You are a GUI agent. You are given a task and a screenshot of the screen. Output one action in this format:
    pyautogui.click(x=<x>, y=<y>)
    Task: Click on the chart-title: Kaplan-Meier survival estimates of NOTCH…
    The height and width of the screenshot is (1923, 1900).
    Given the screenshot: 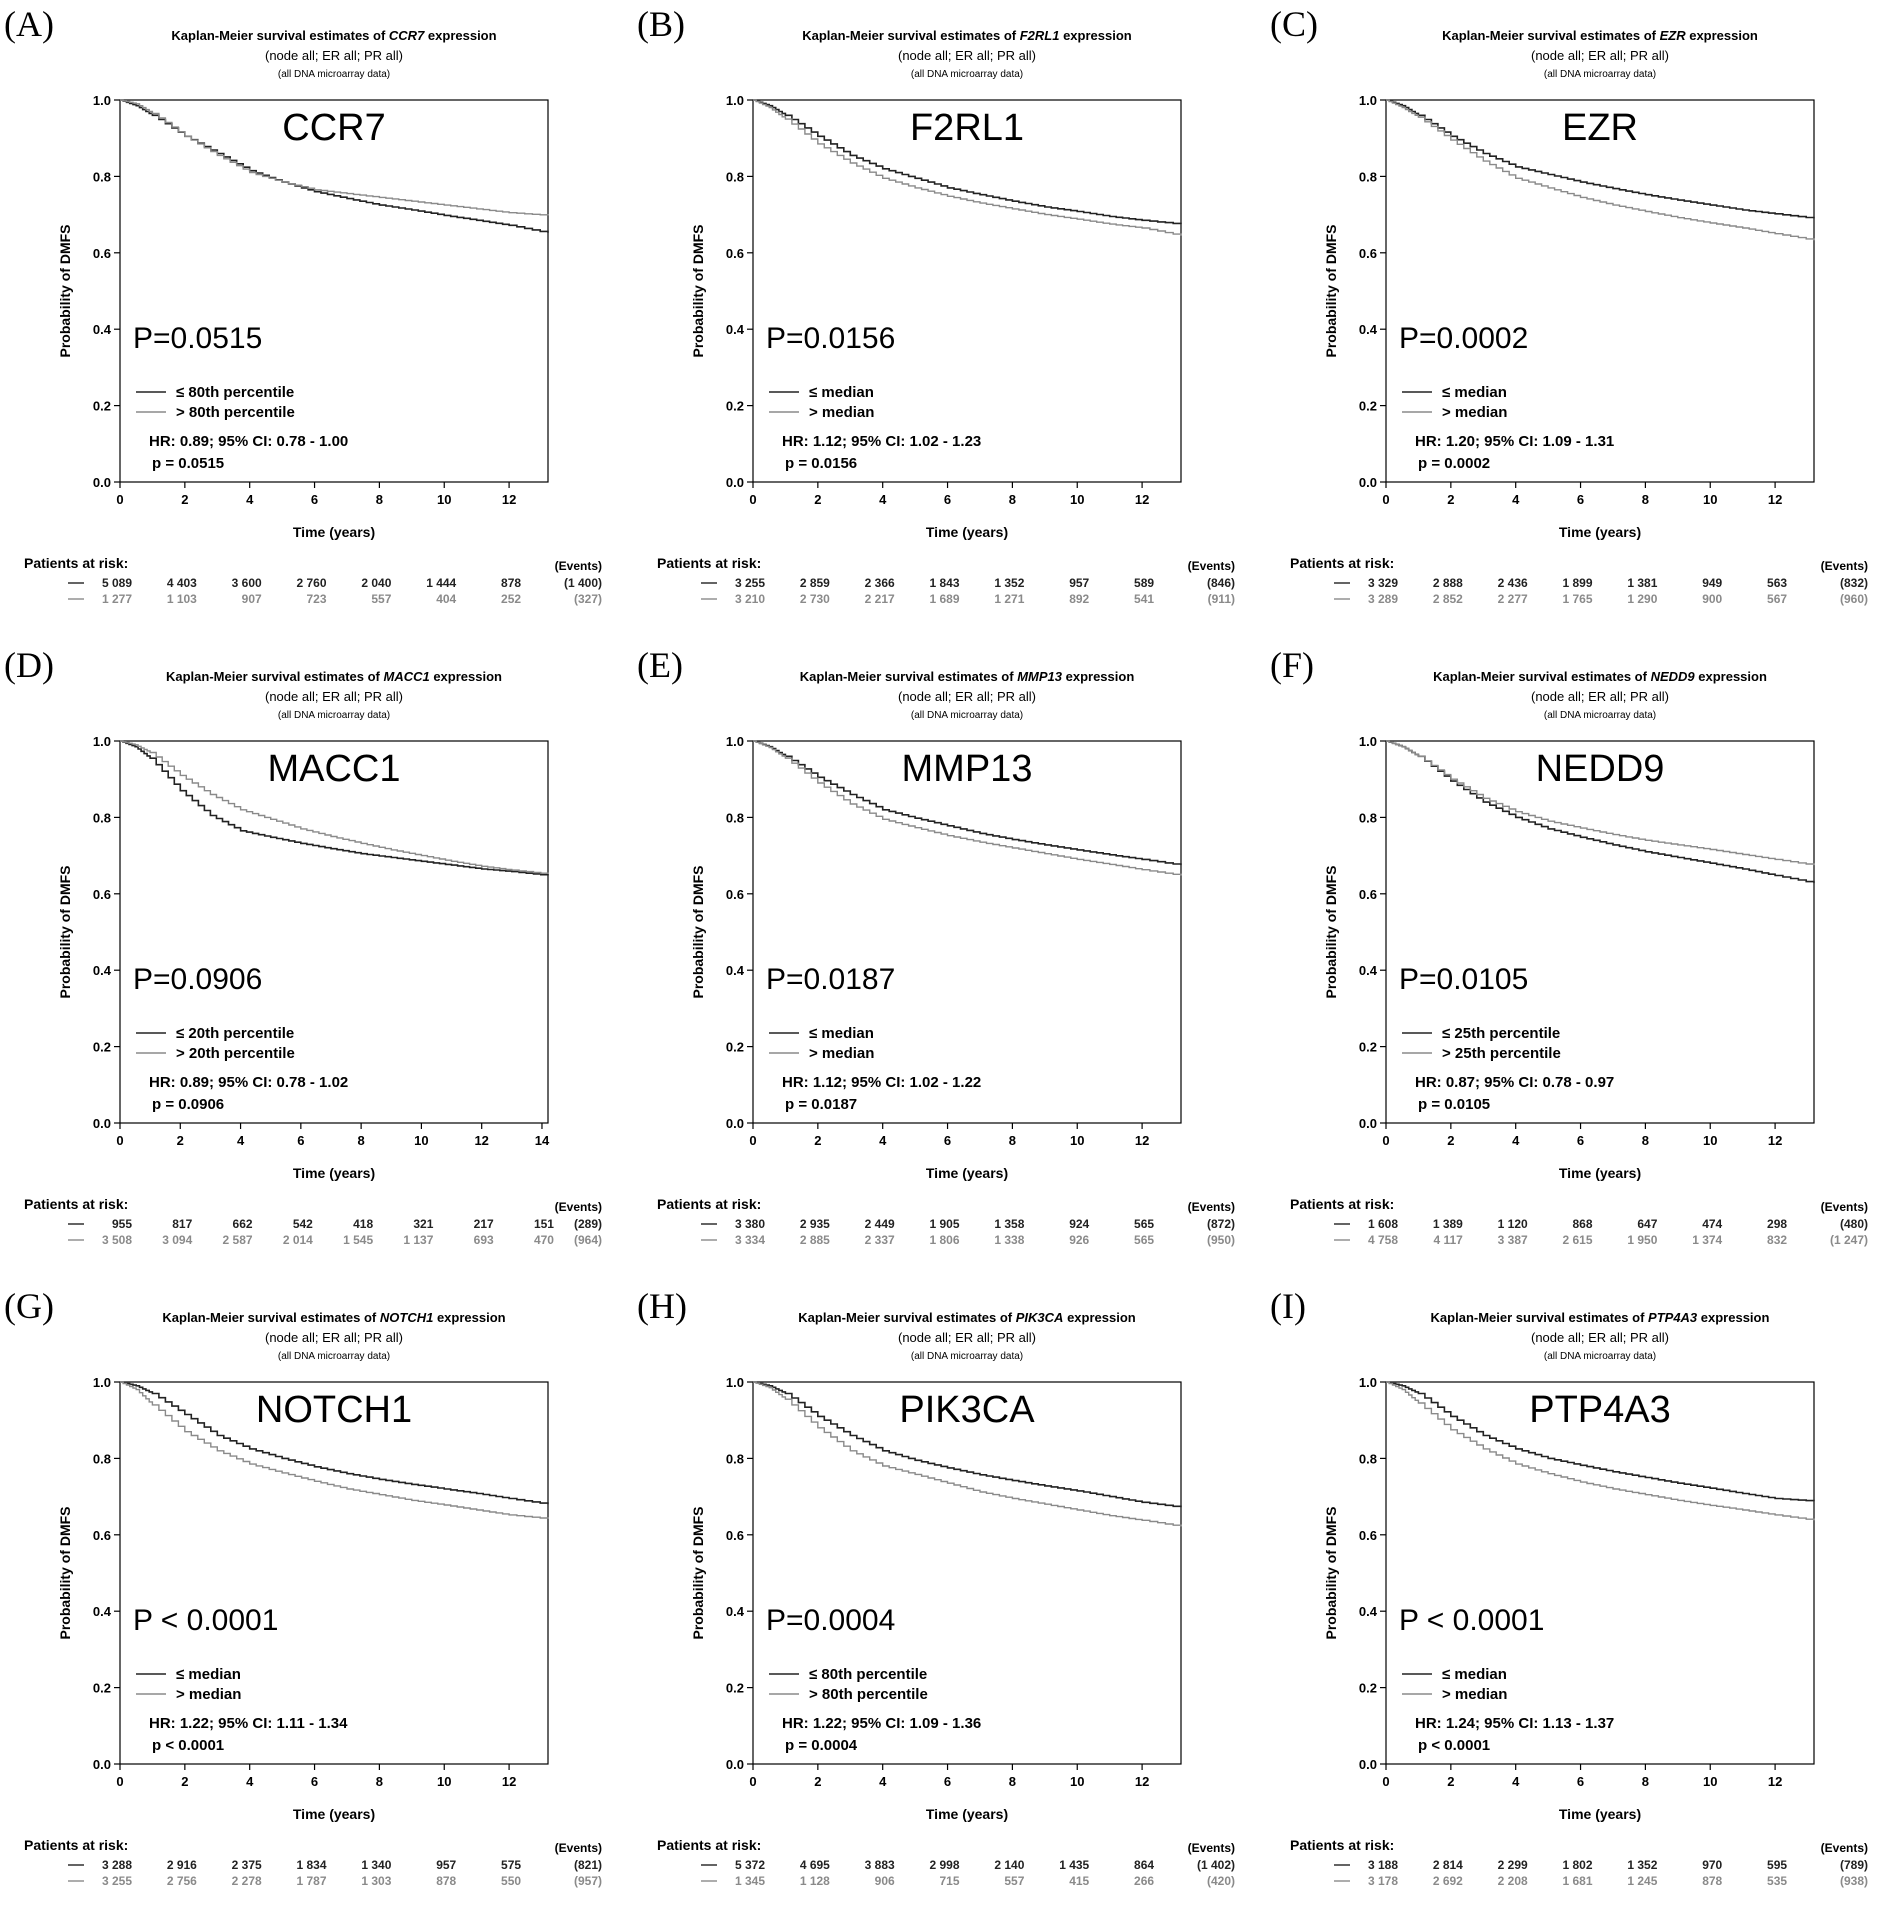 What is the action you would take?
    pyautogui.click(x=333, y=1317)
    